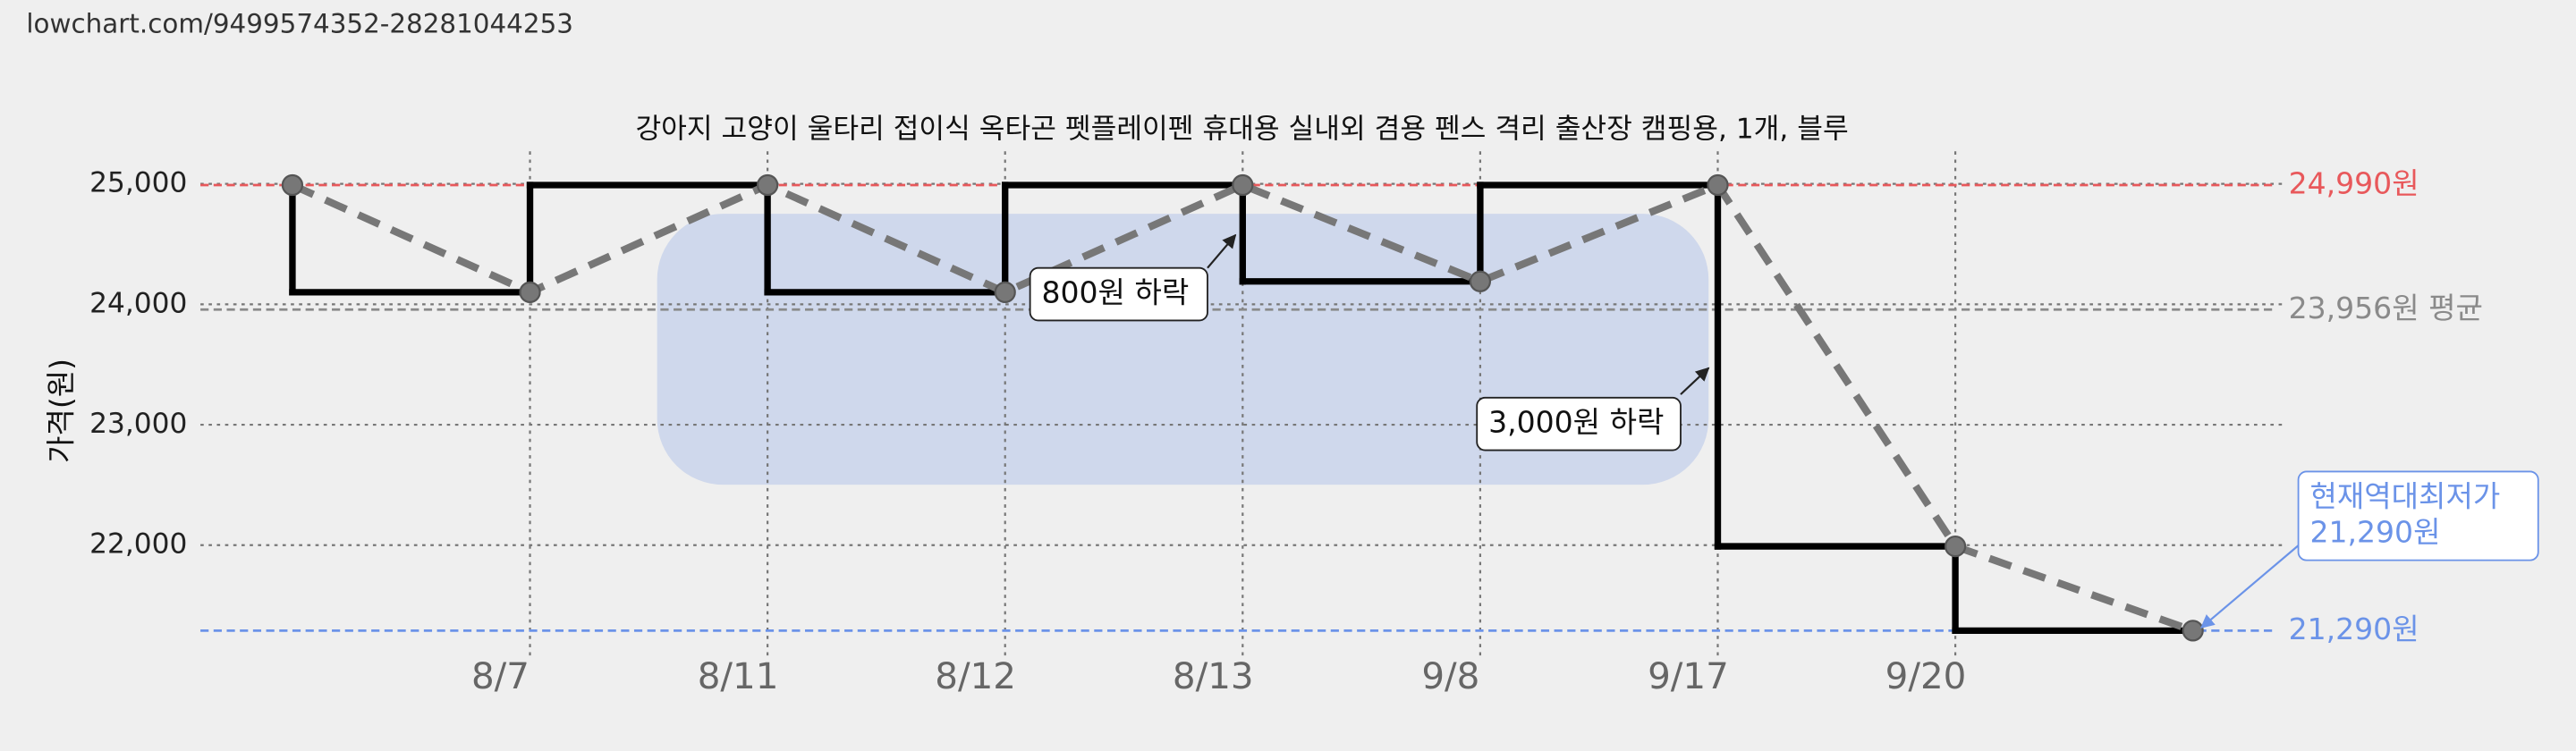 Image resolution: width=2576 pixels, height=751 pixels. I want to click on reference-label: 21,290원, so click(2354, 629).